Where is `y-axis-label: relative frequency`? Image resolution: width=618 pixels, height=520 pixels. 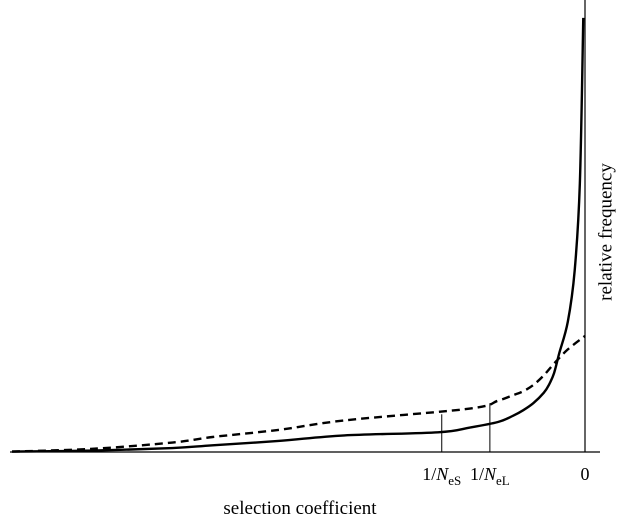 y-axis-label: relative frequency is located at coordinates (605, 232).